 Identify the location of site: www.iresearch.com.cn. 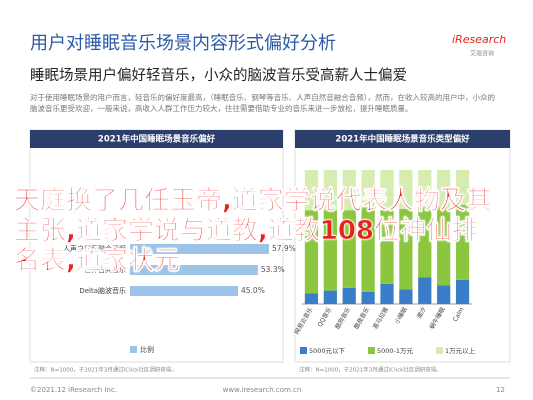
(262, 390).